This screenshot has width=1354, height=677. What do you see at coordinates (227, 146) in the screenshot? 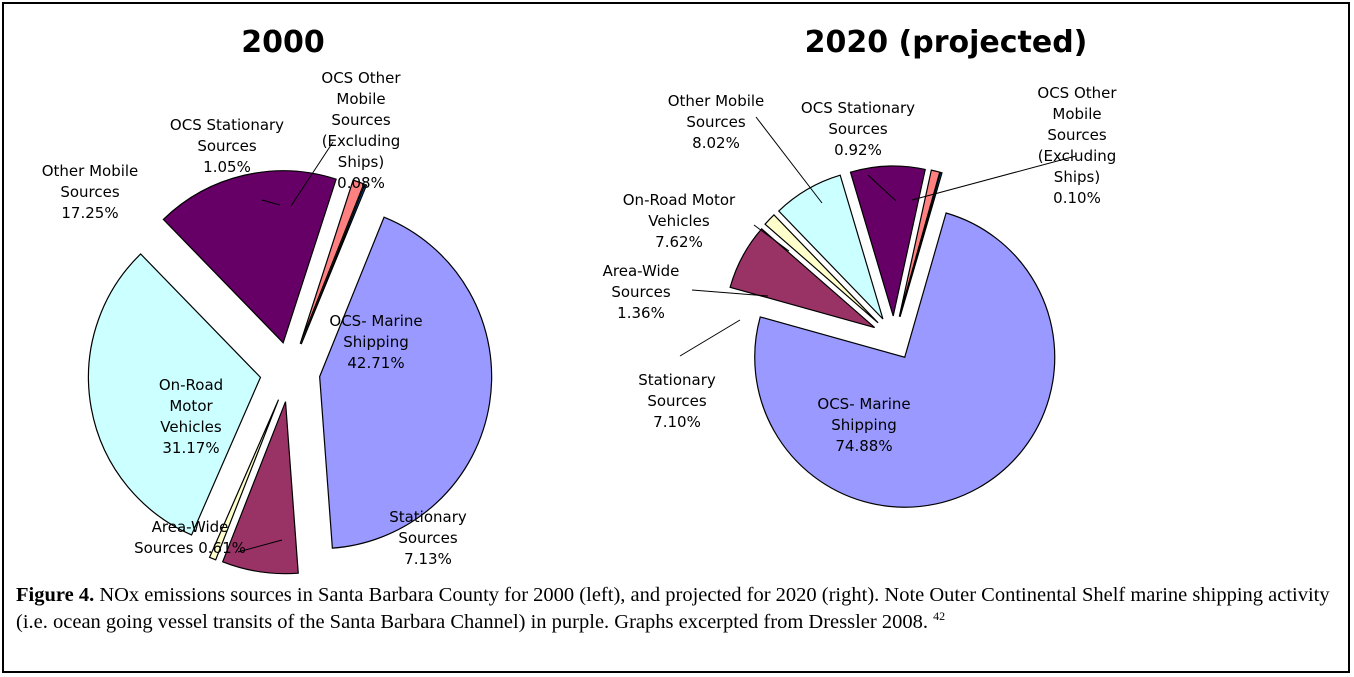
I see `slice-label: OCS Stationary Sources 1.05%` at bounding box center [227, 146].